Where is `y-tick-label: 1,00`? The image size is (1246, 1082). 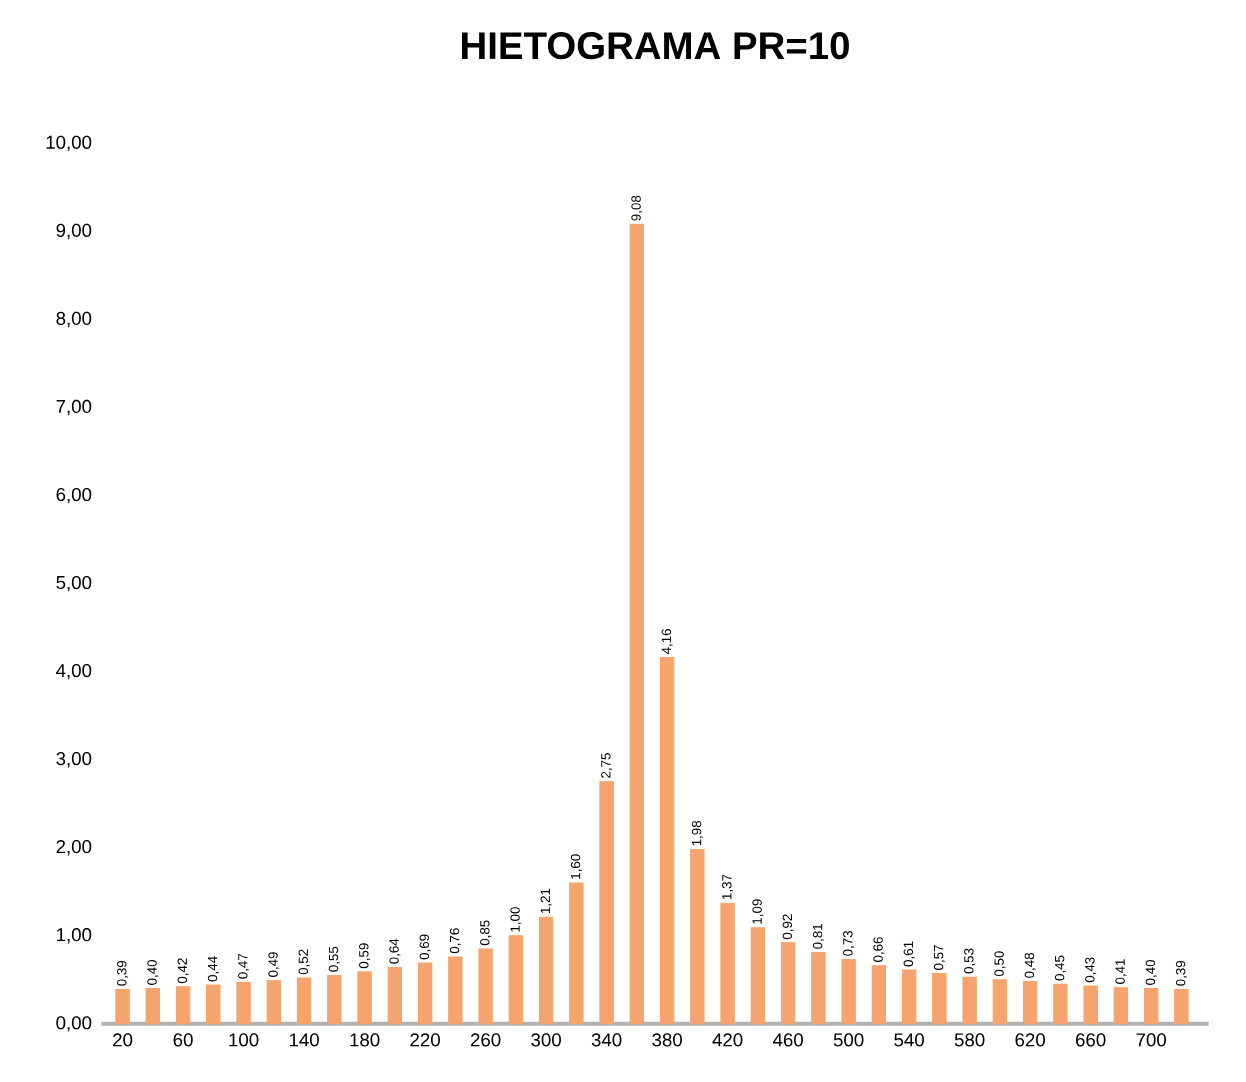 y-tick-label: 1,00 is located at coordinates (74, 935).